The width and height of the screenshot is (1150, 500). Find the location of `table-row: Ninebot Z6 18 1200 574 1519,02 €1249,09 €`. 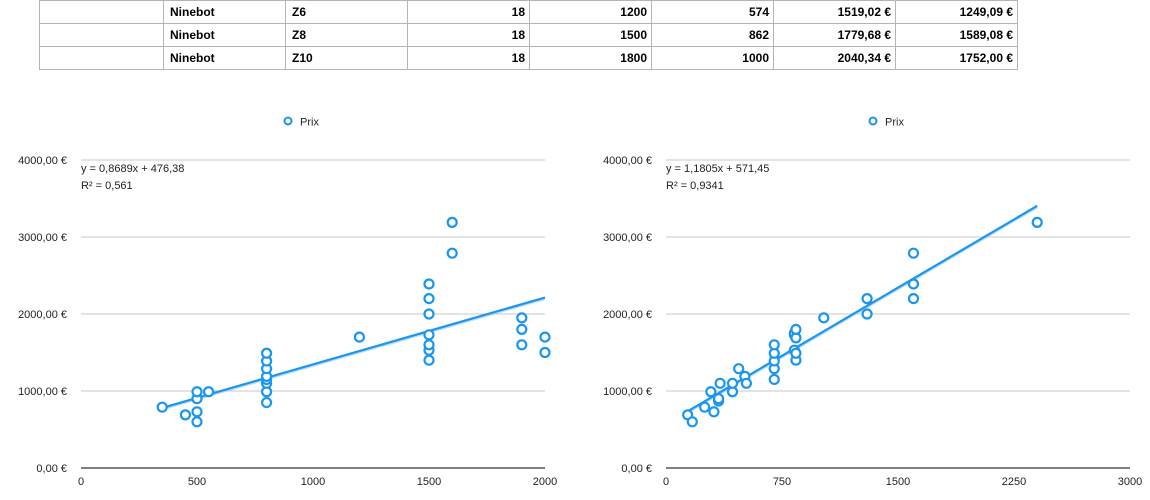

table-row: Ninebot Z6 18 1200 574 1519,02 €1249,09 € is located at coordinates (528, 12).